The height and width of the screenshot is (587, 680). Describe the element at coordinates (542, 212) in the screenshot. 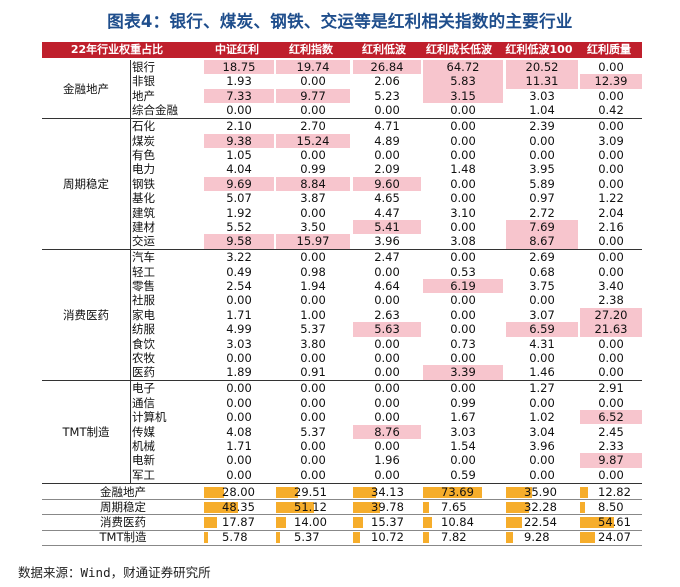

I see `weight-cell: 2.72` at that location.